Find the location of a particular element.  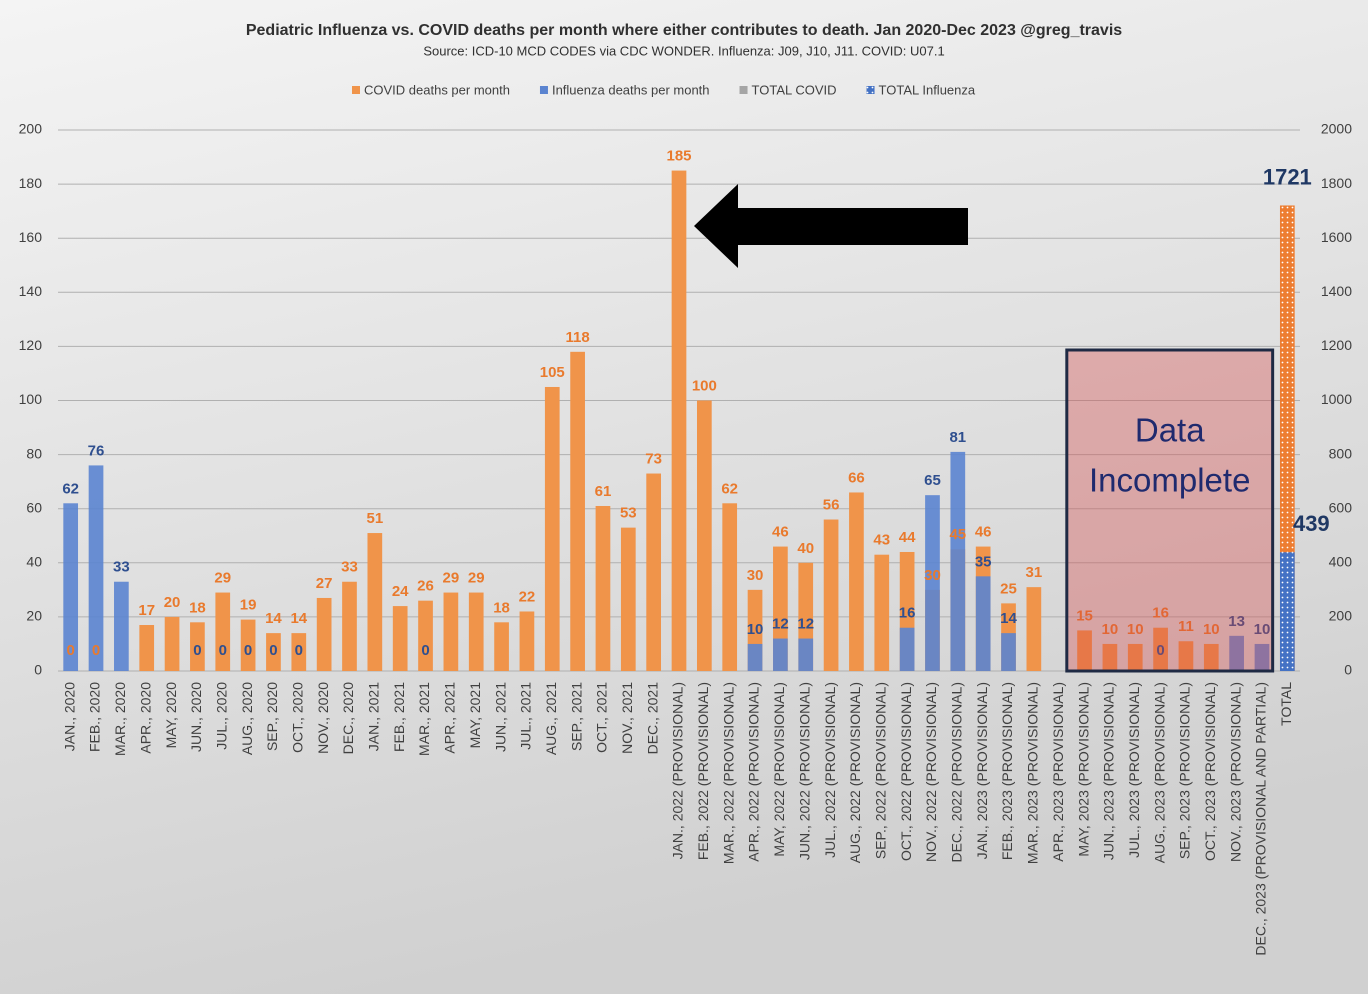

data-label: 19 is located at coordinates (248, 605).